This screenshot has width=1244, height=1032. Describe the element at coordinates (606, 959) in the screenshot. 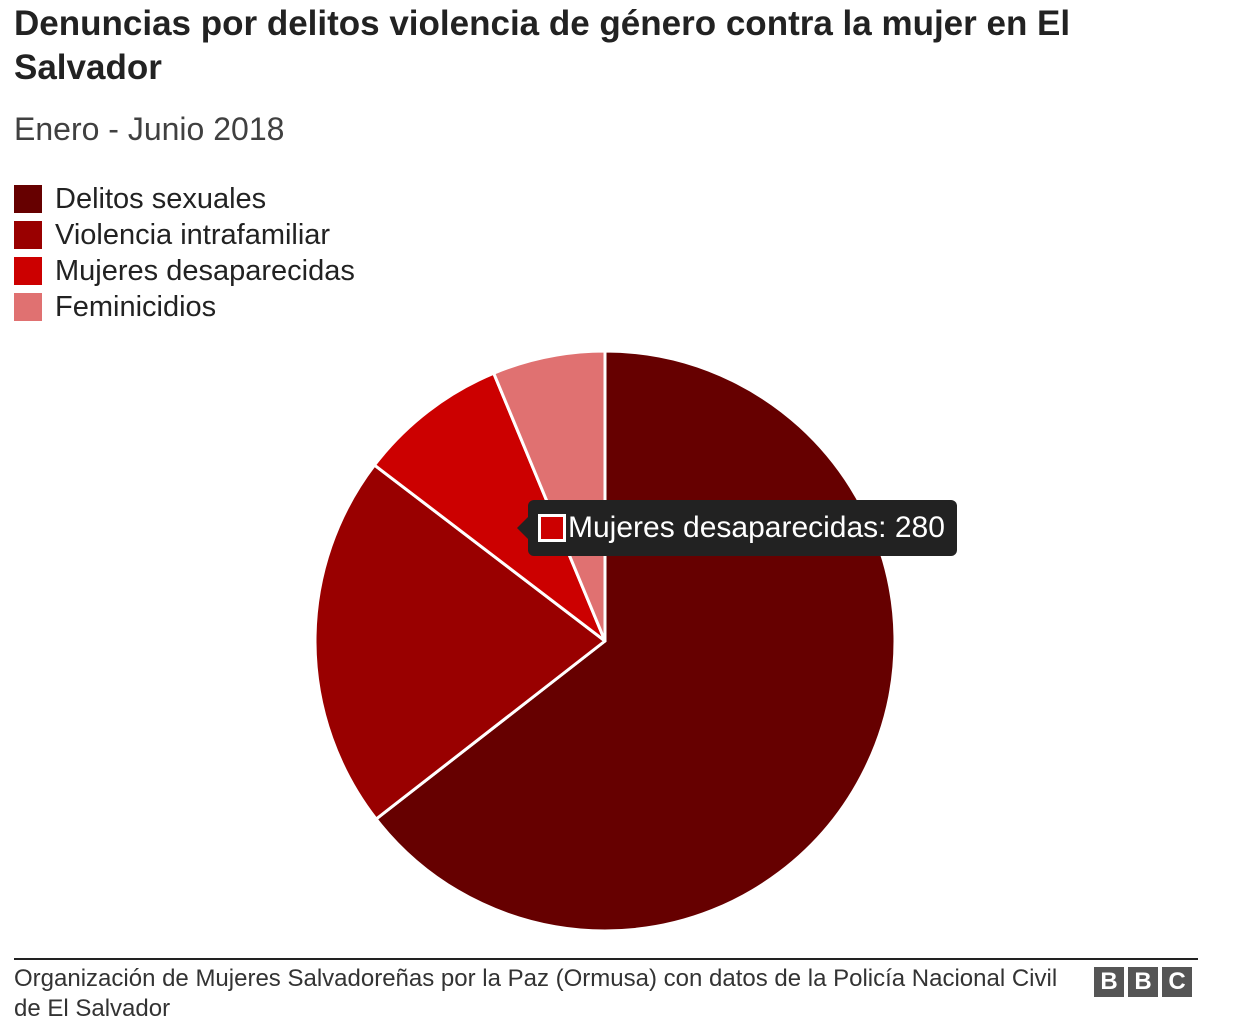

I see `footer-divider` at that location.